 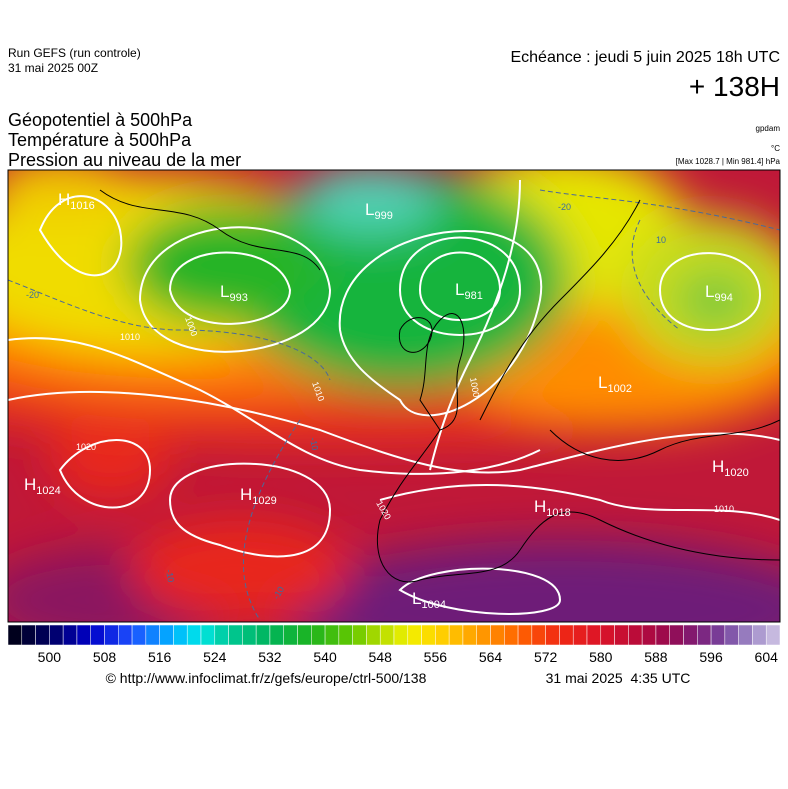 What do you see at coordinates (215, 657) in the screenshot?
I see `colorbar-tick-label: 524` at bounding box center [215, 657].